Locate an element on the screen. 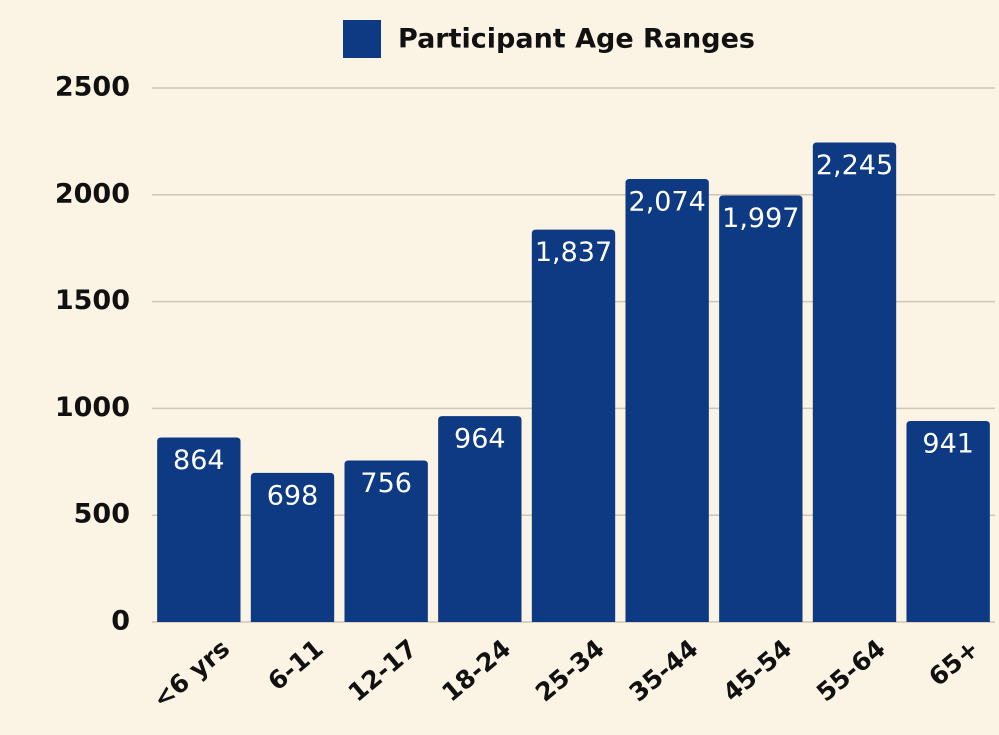  value-label: 1,837 is located at coordinates (573, 252).